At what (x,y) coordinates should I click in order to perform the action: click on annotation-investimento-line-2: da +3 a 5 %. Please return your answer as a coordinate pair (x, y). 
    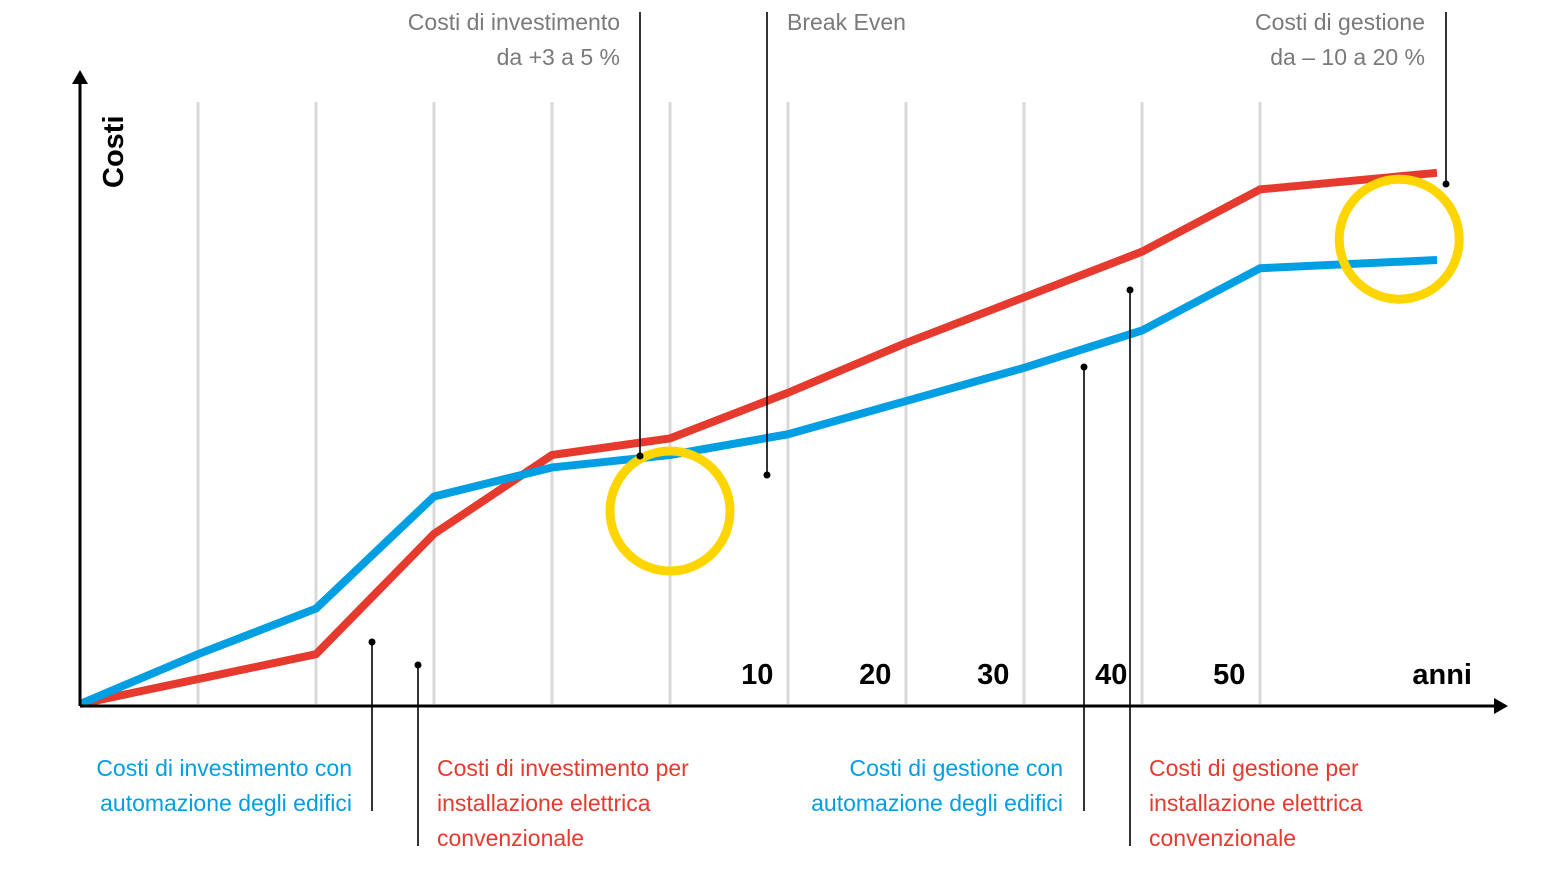
    Looking at the image, I should click on (558, 57).